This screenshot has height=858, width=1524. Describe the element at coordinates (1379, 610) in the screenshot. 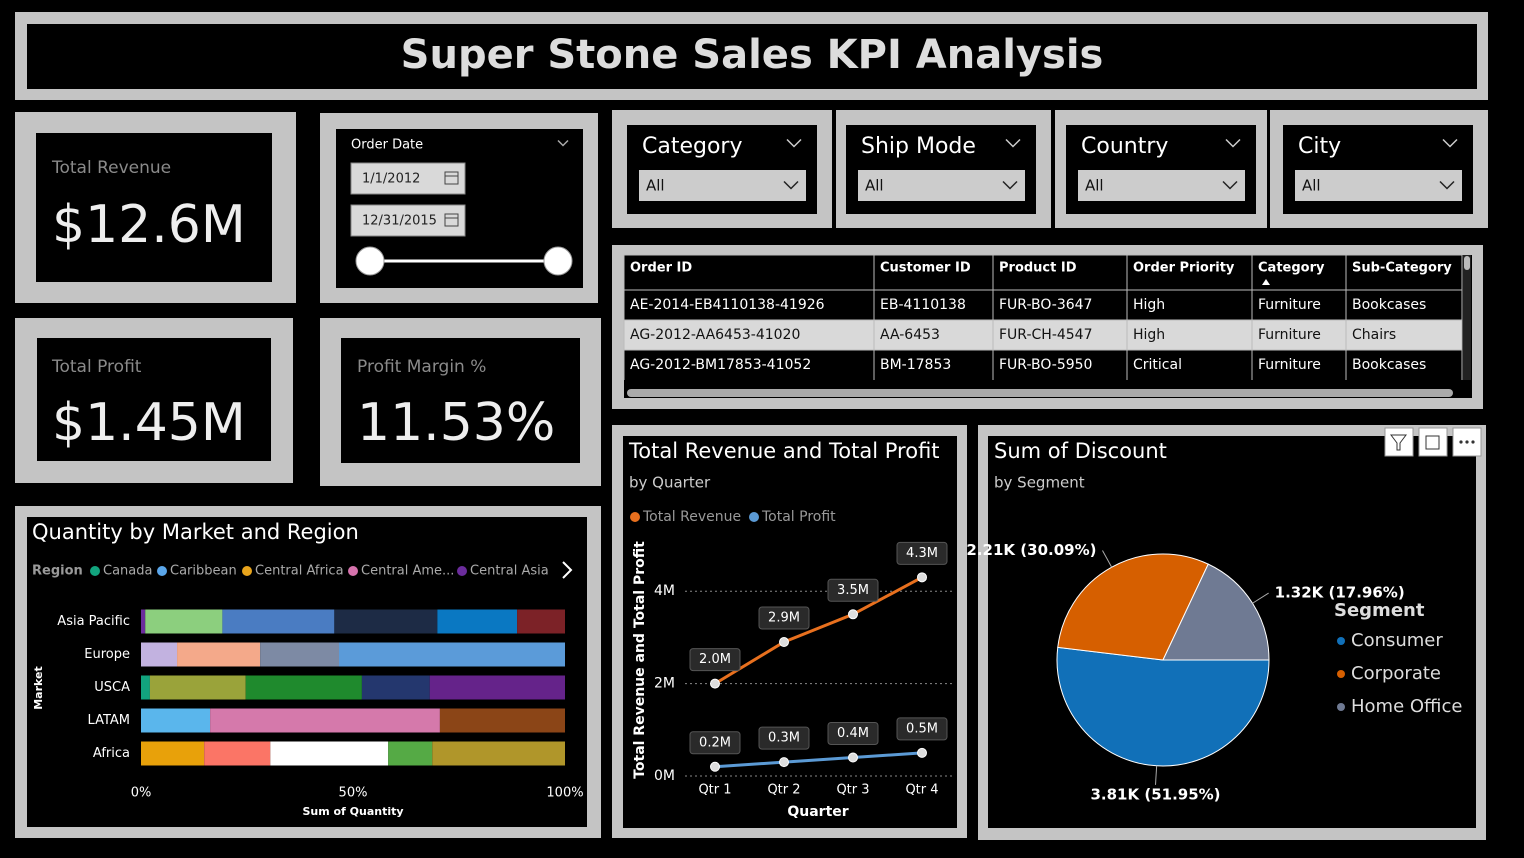

I see `legend-title: Segment` at that location.